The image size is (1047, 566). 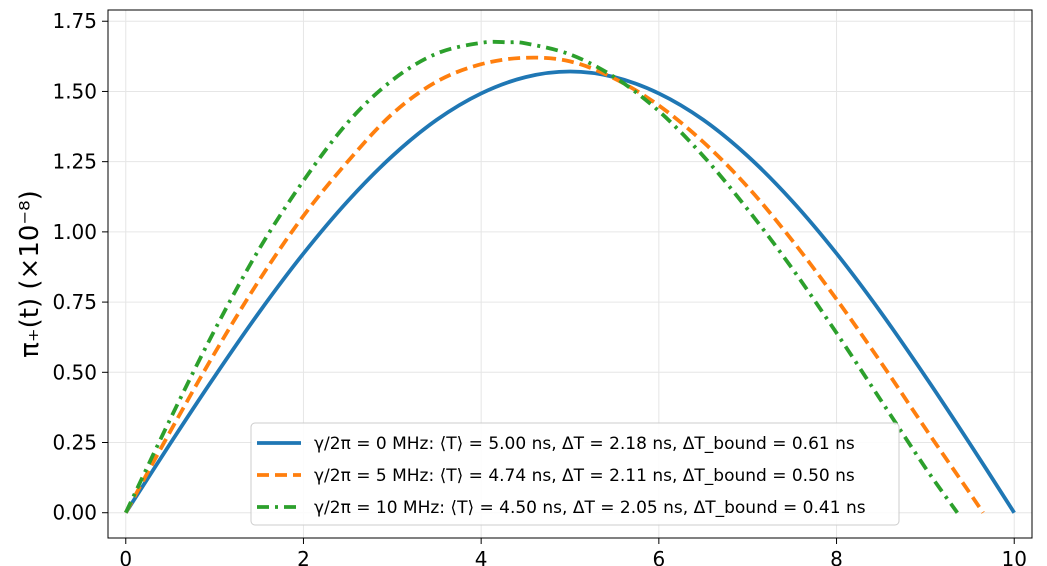 What do you see at coordinates (303, 556) in the screenshot?
I see `x-tick-label: 2` at bounding box center [303, 556].